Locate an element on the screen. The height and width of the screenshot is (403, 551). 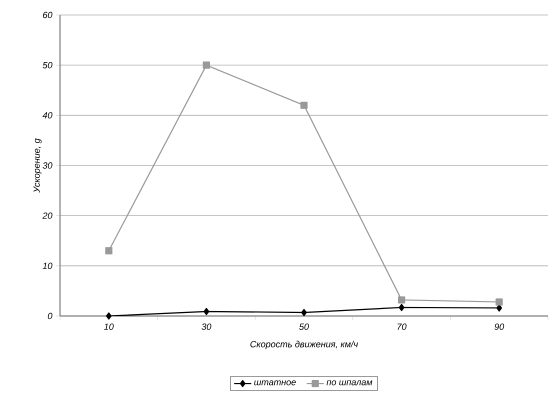
y-tick-label: 0 is located at coordinates (50, 316).